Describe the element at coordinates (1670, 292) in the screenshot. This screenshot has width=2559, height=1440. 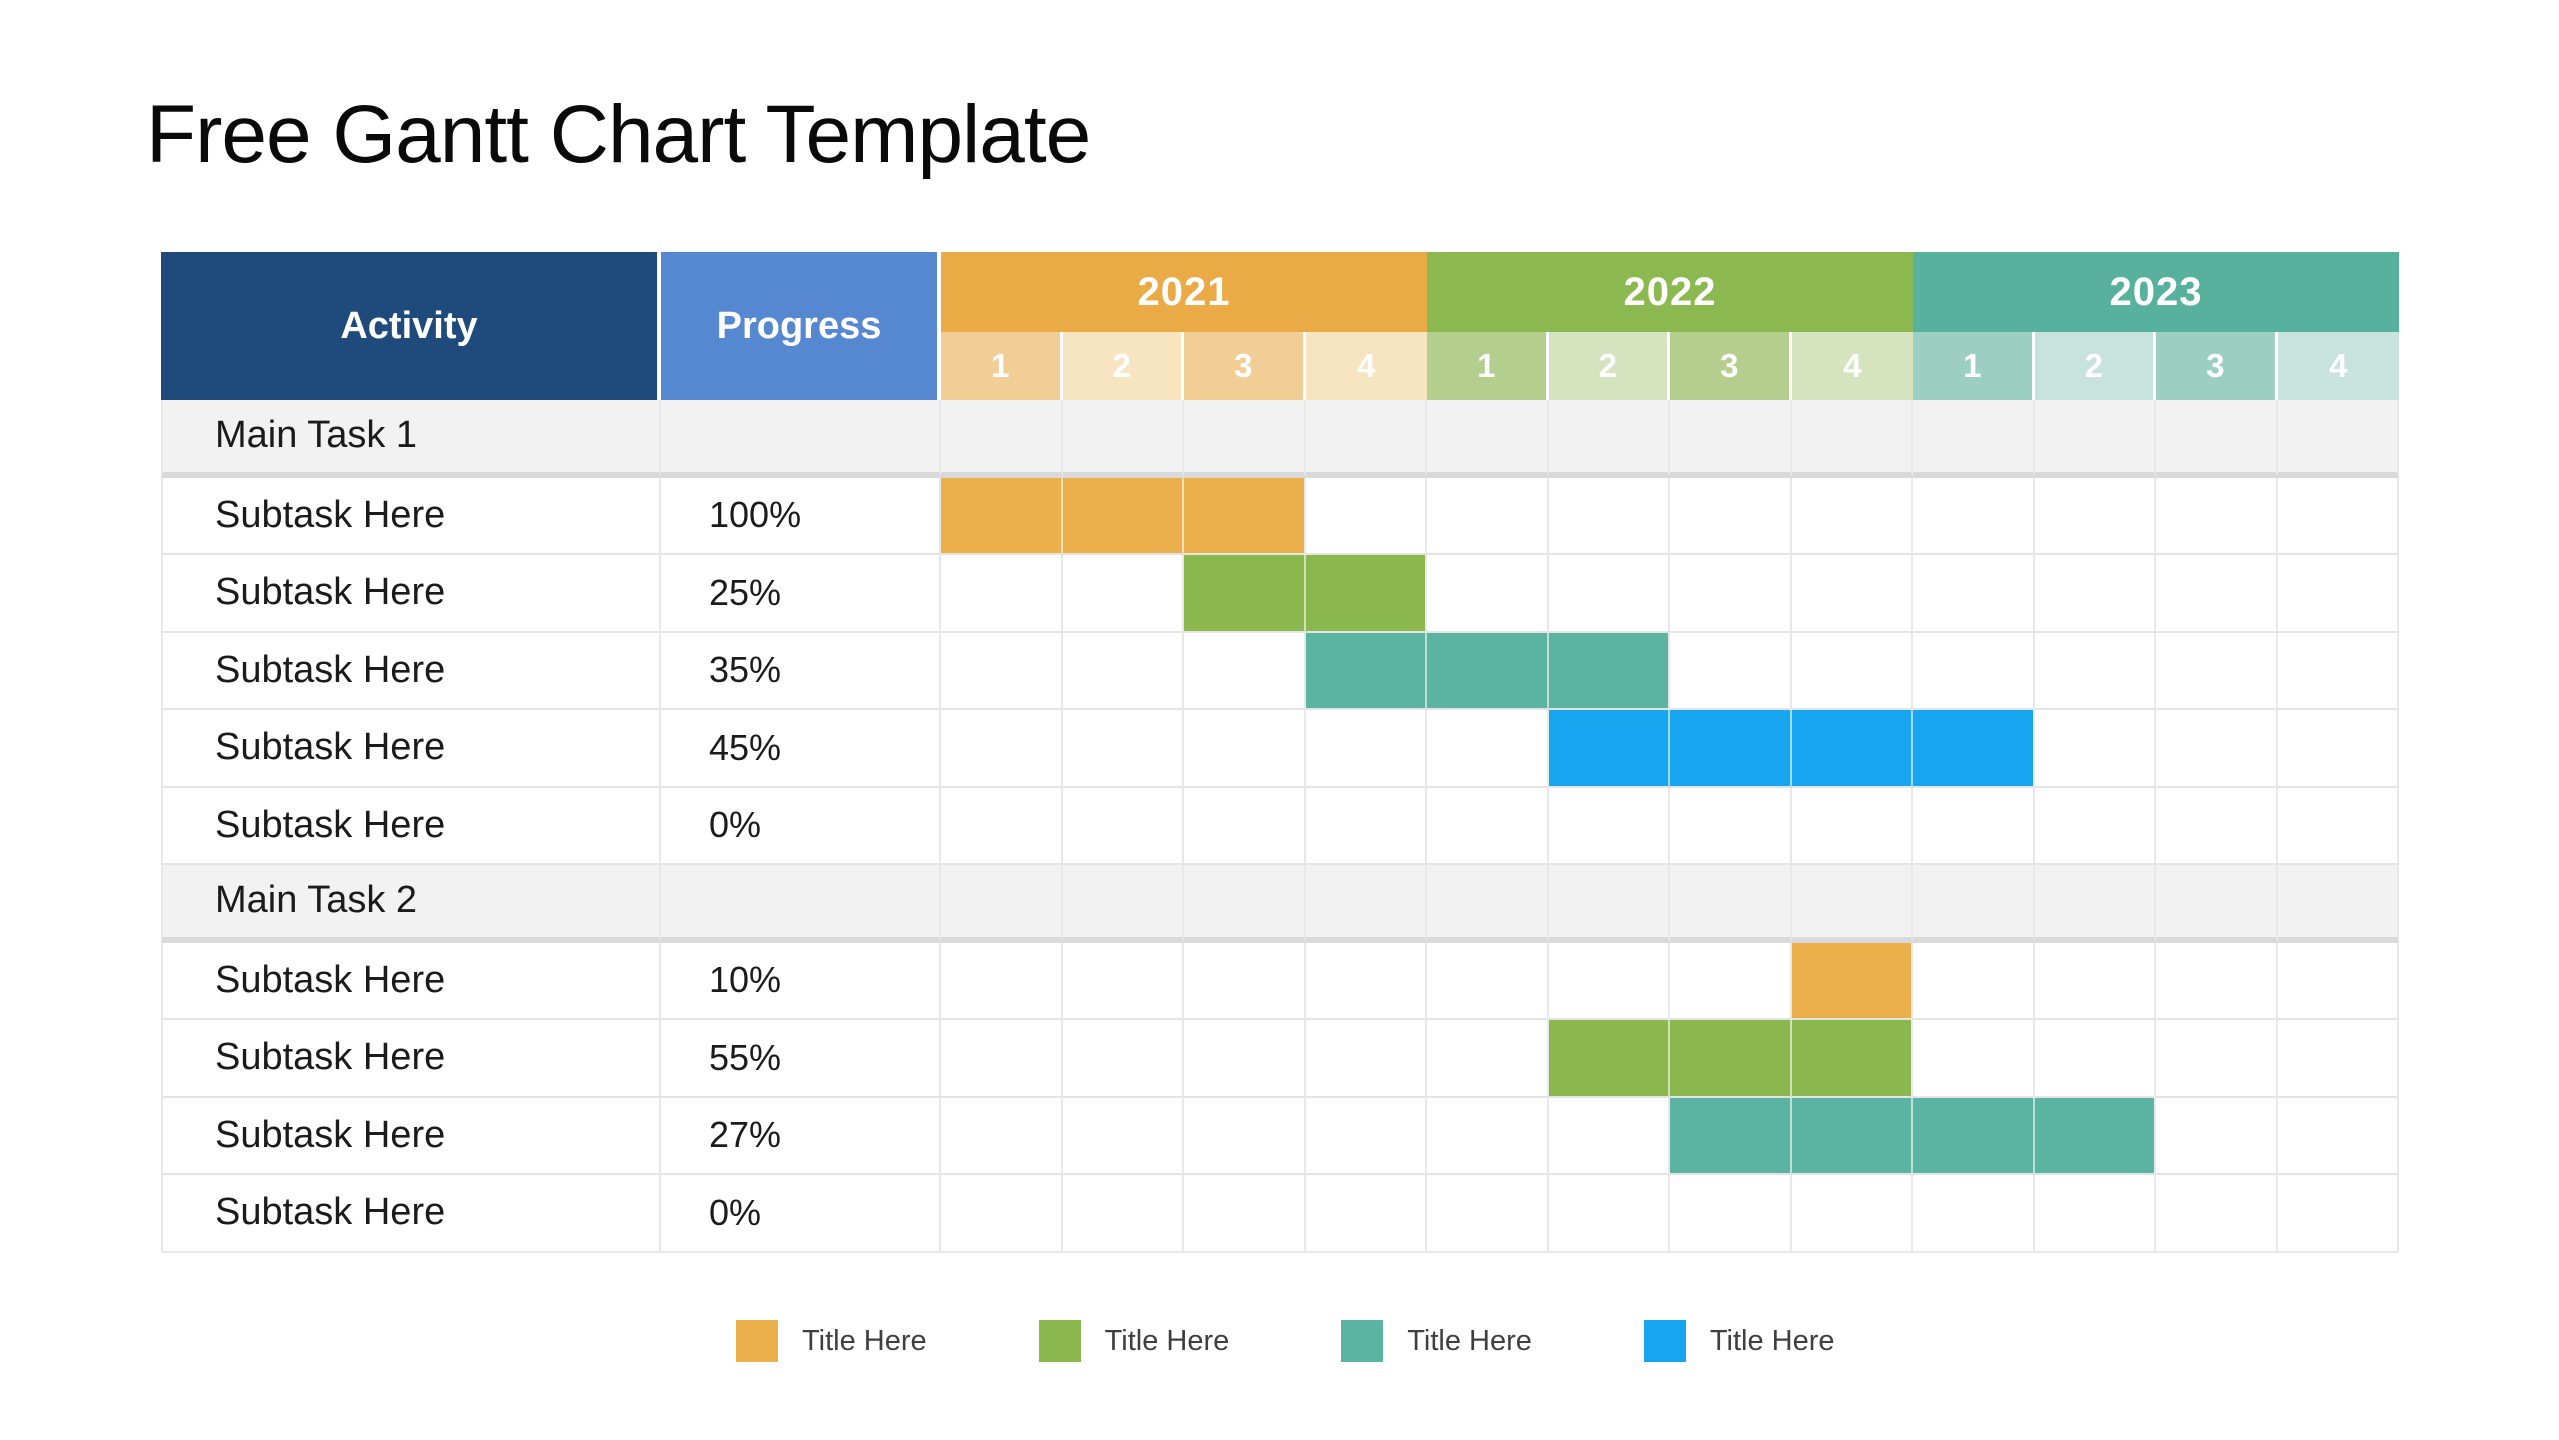
I see `year-header-2022: 2022` at that location.